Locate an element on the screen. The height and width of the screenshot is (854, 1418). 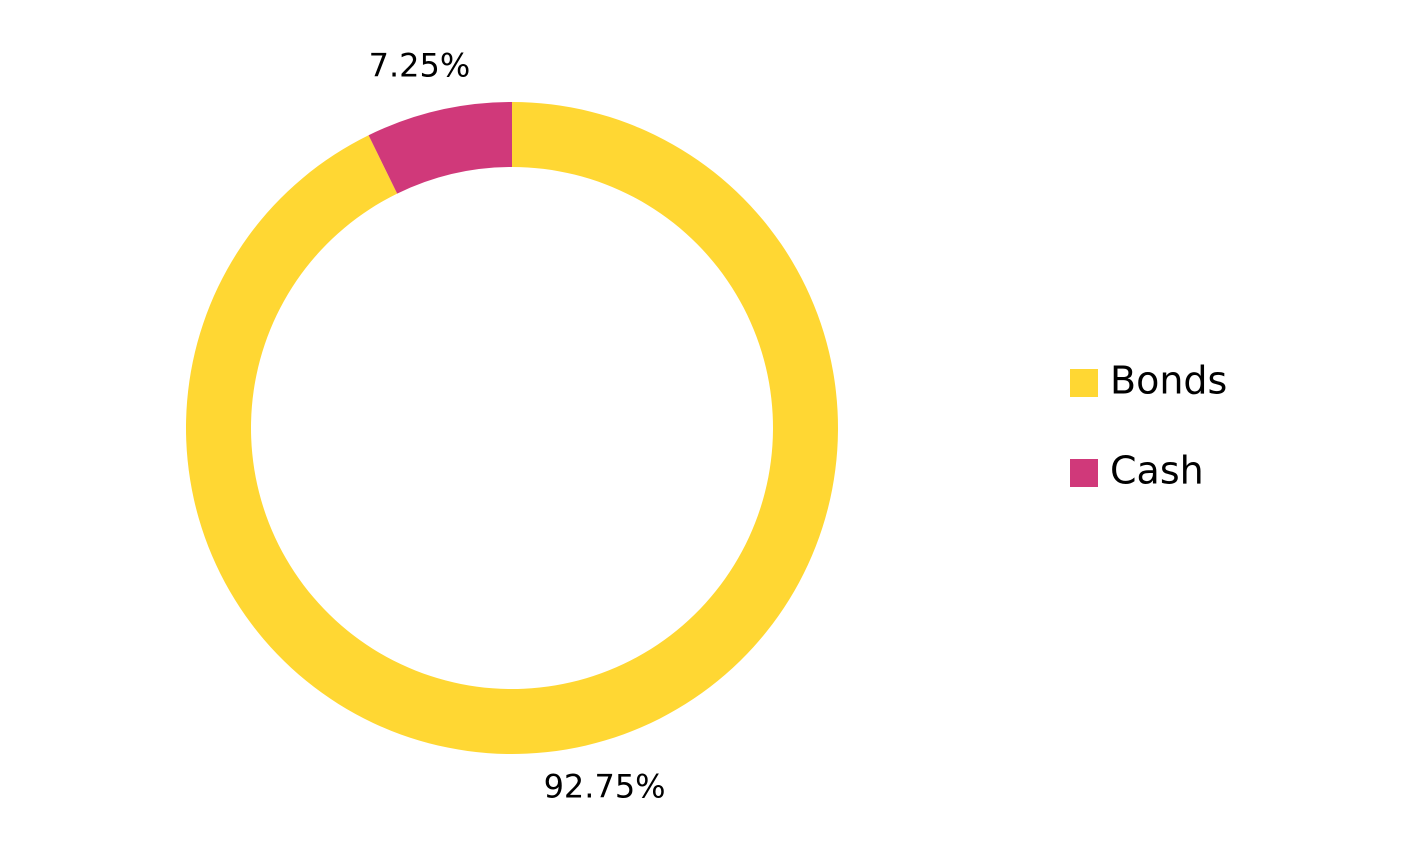
value-label: 7.25% is located at coordinates (420, 66).